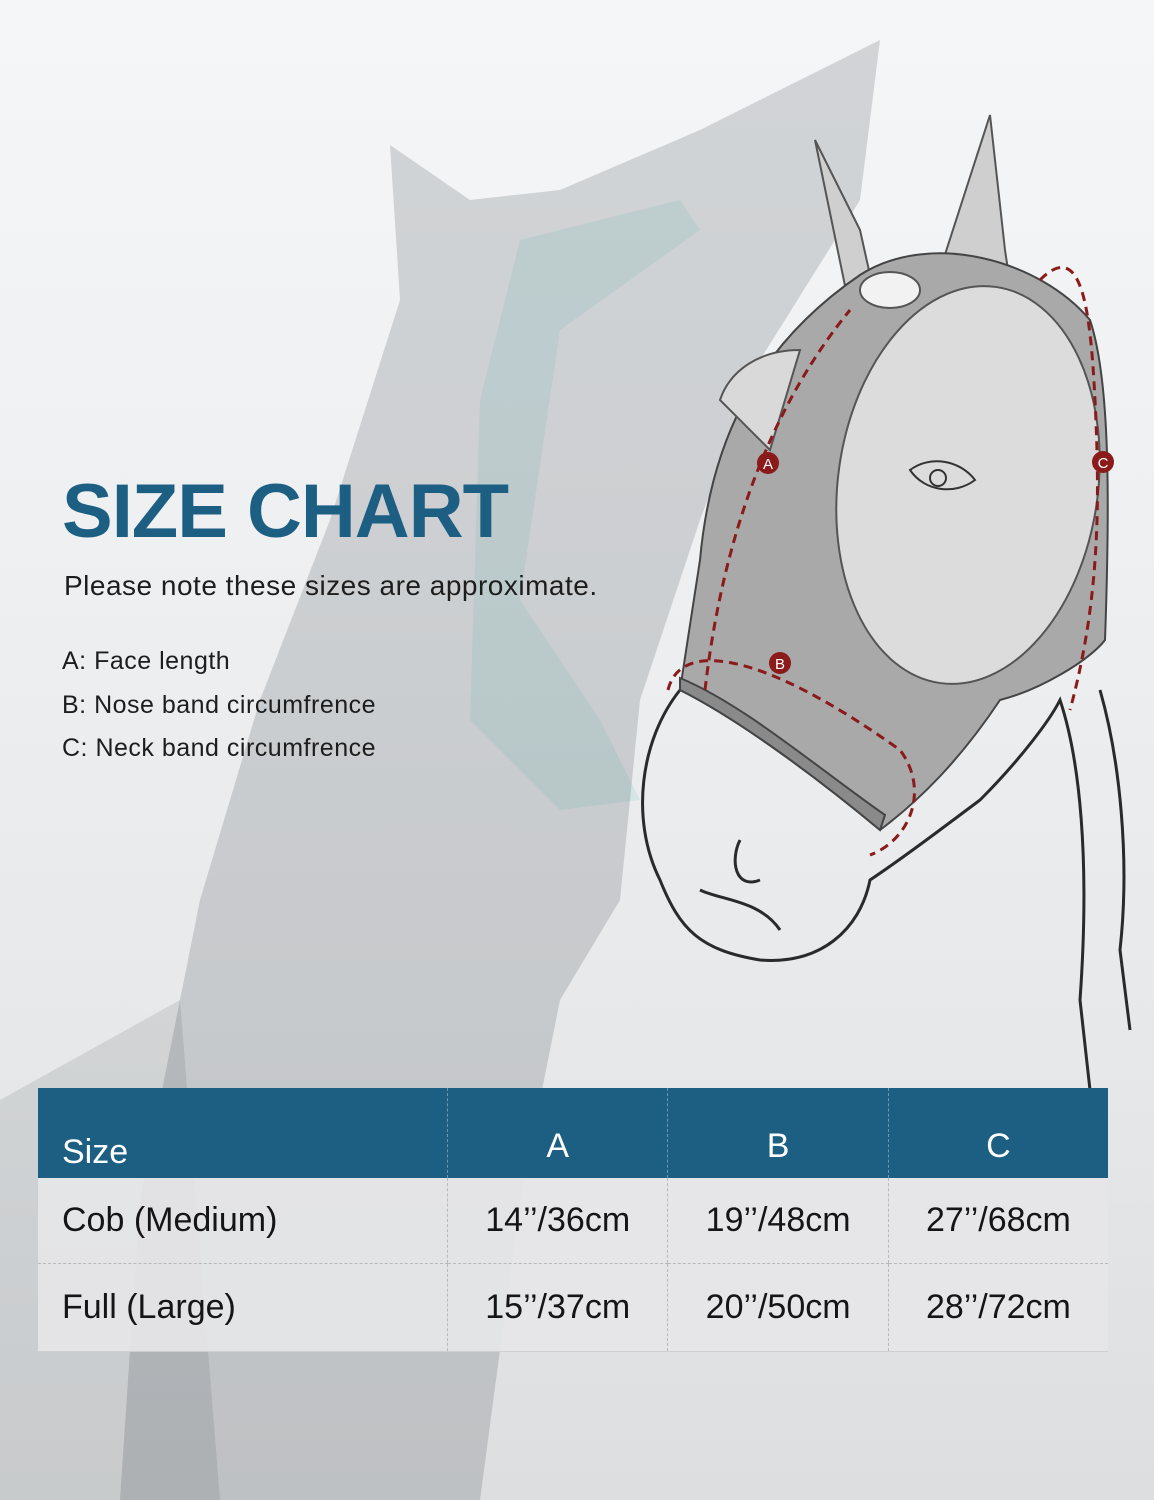 This screenshot has width=1154, height=1500. I want to click on marker-c: C, so click(1103, 462).